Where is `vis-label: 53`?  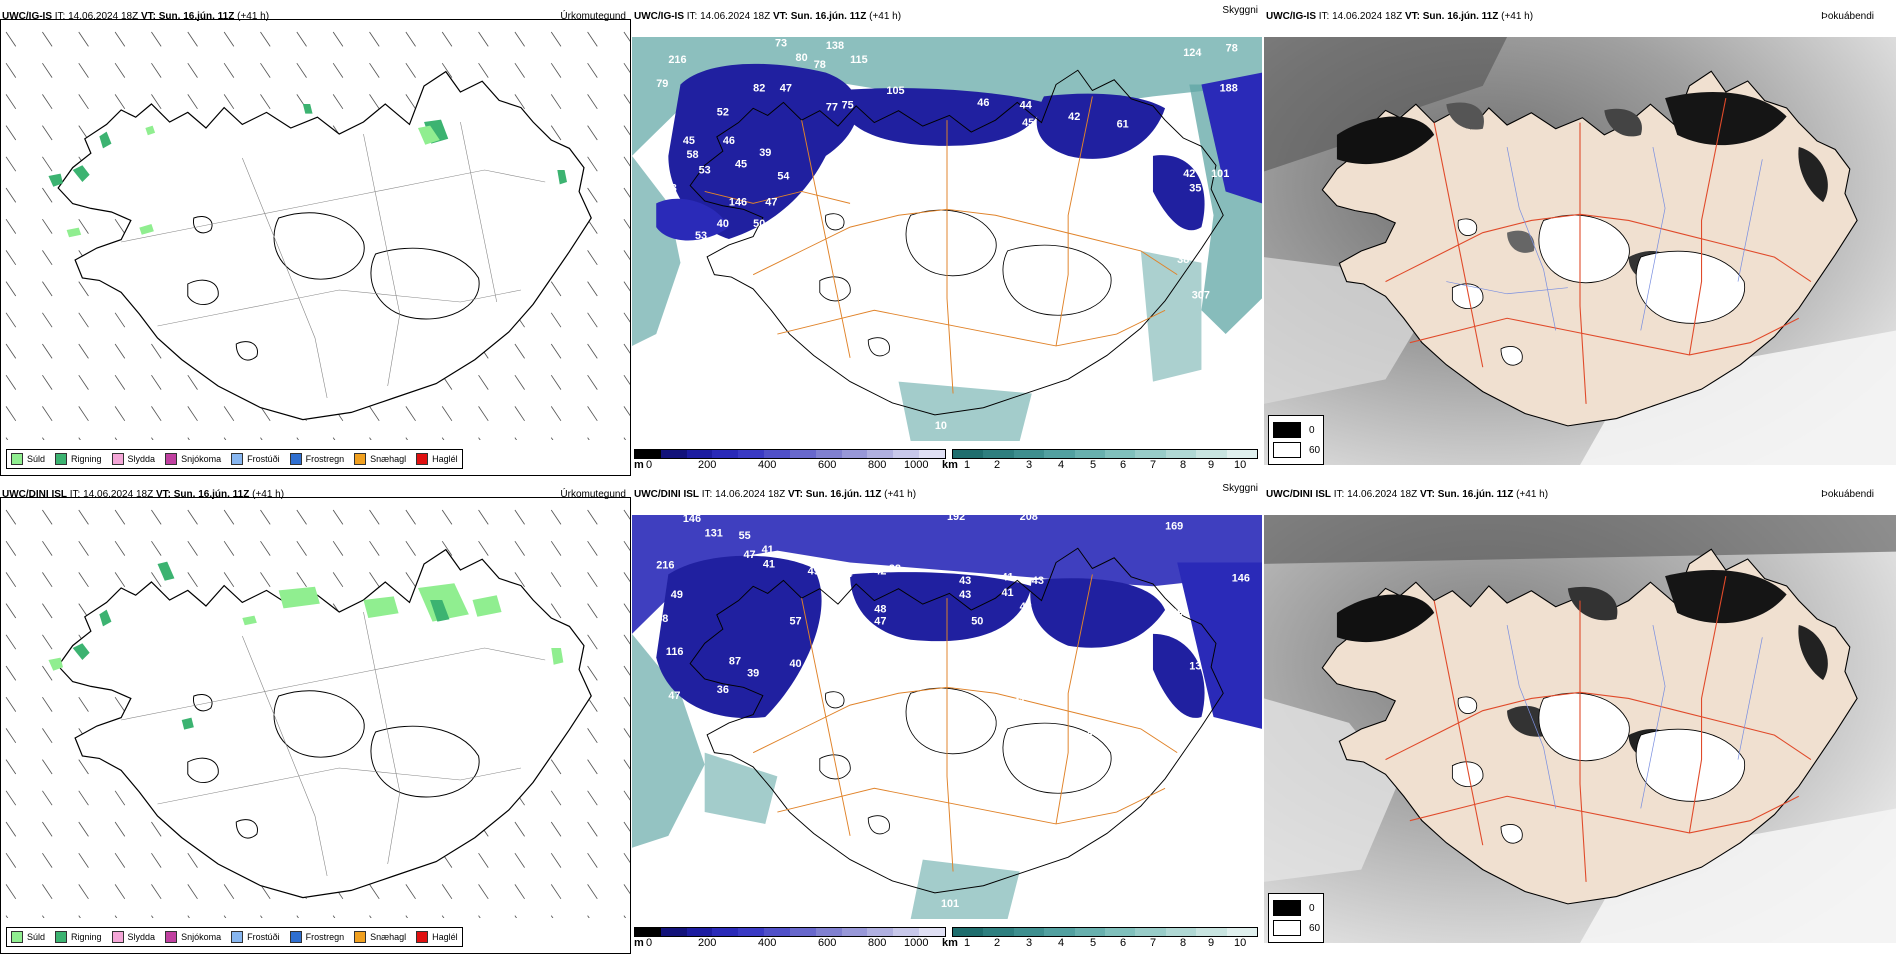 vis-label: 53 is located at coordinates (701, 236).